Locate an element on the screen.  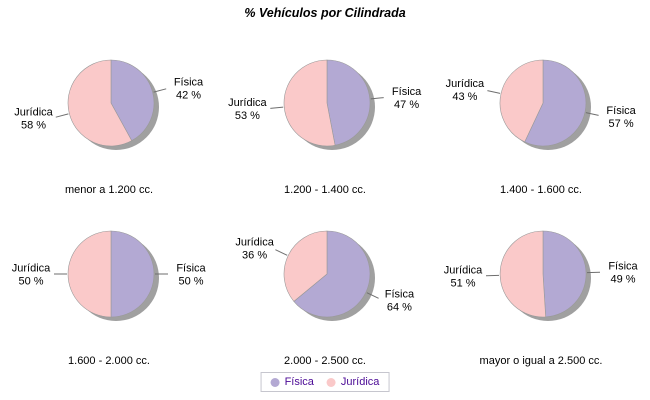
legend-marker-fisica-icon is located at coordinates (275, 382).